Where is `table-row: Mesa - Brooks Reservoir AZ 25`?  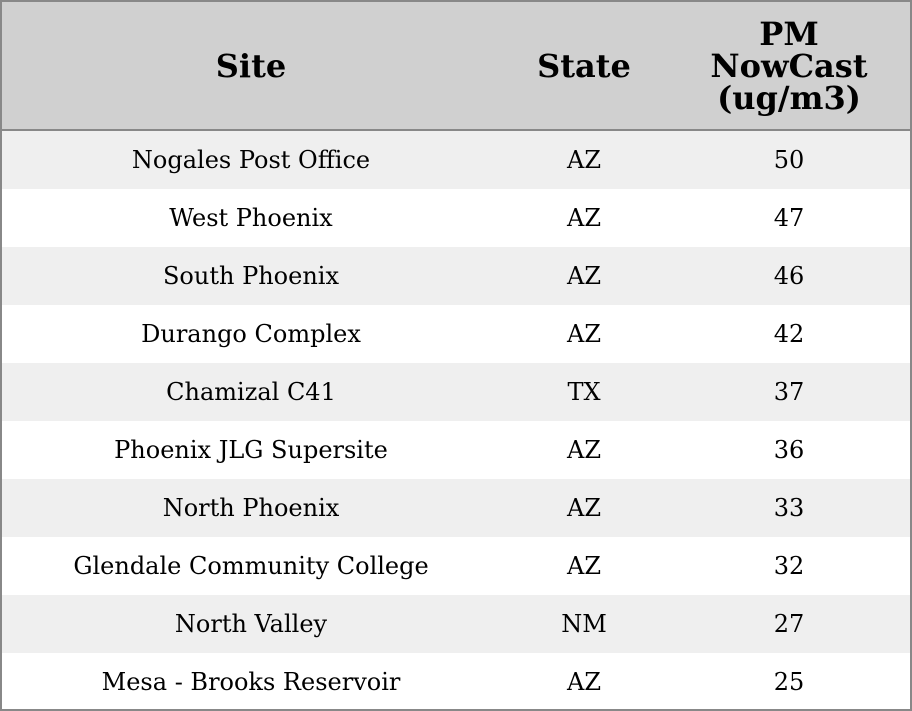
table-row: Mesa - Brooks Reservoir AZ 25 is located at coordinates (456, 682).